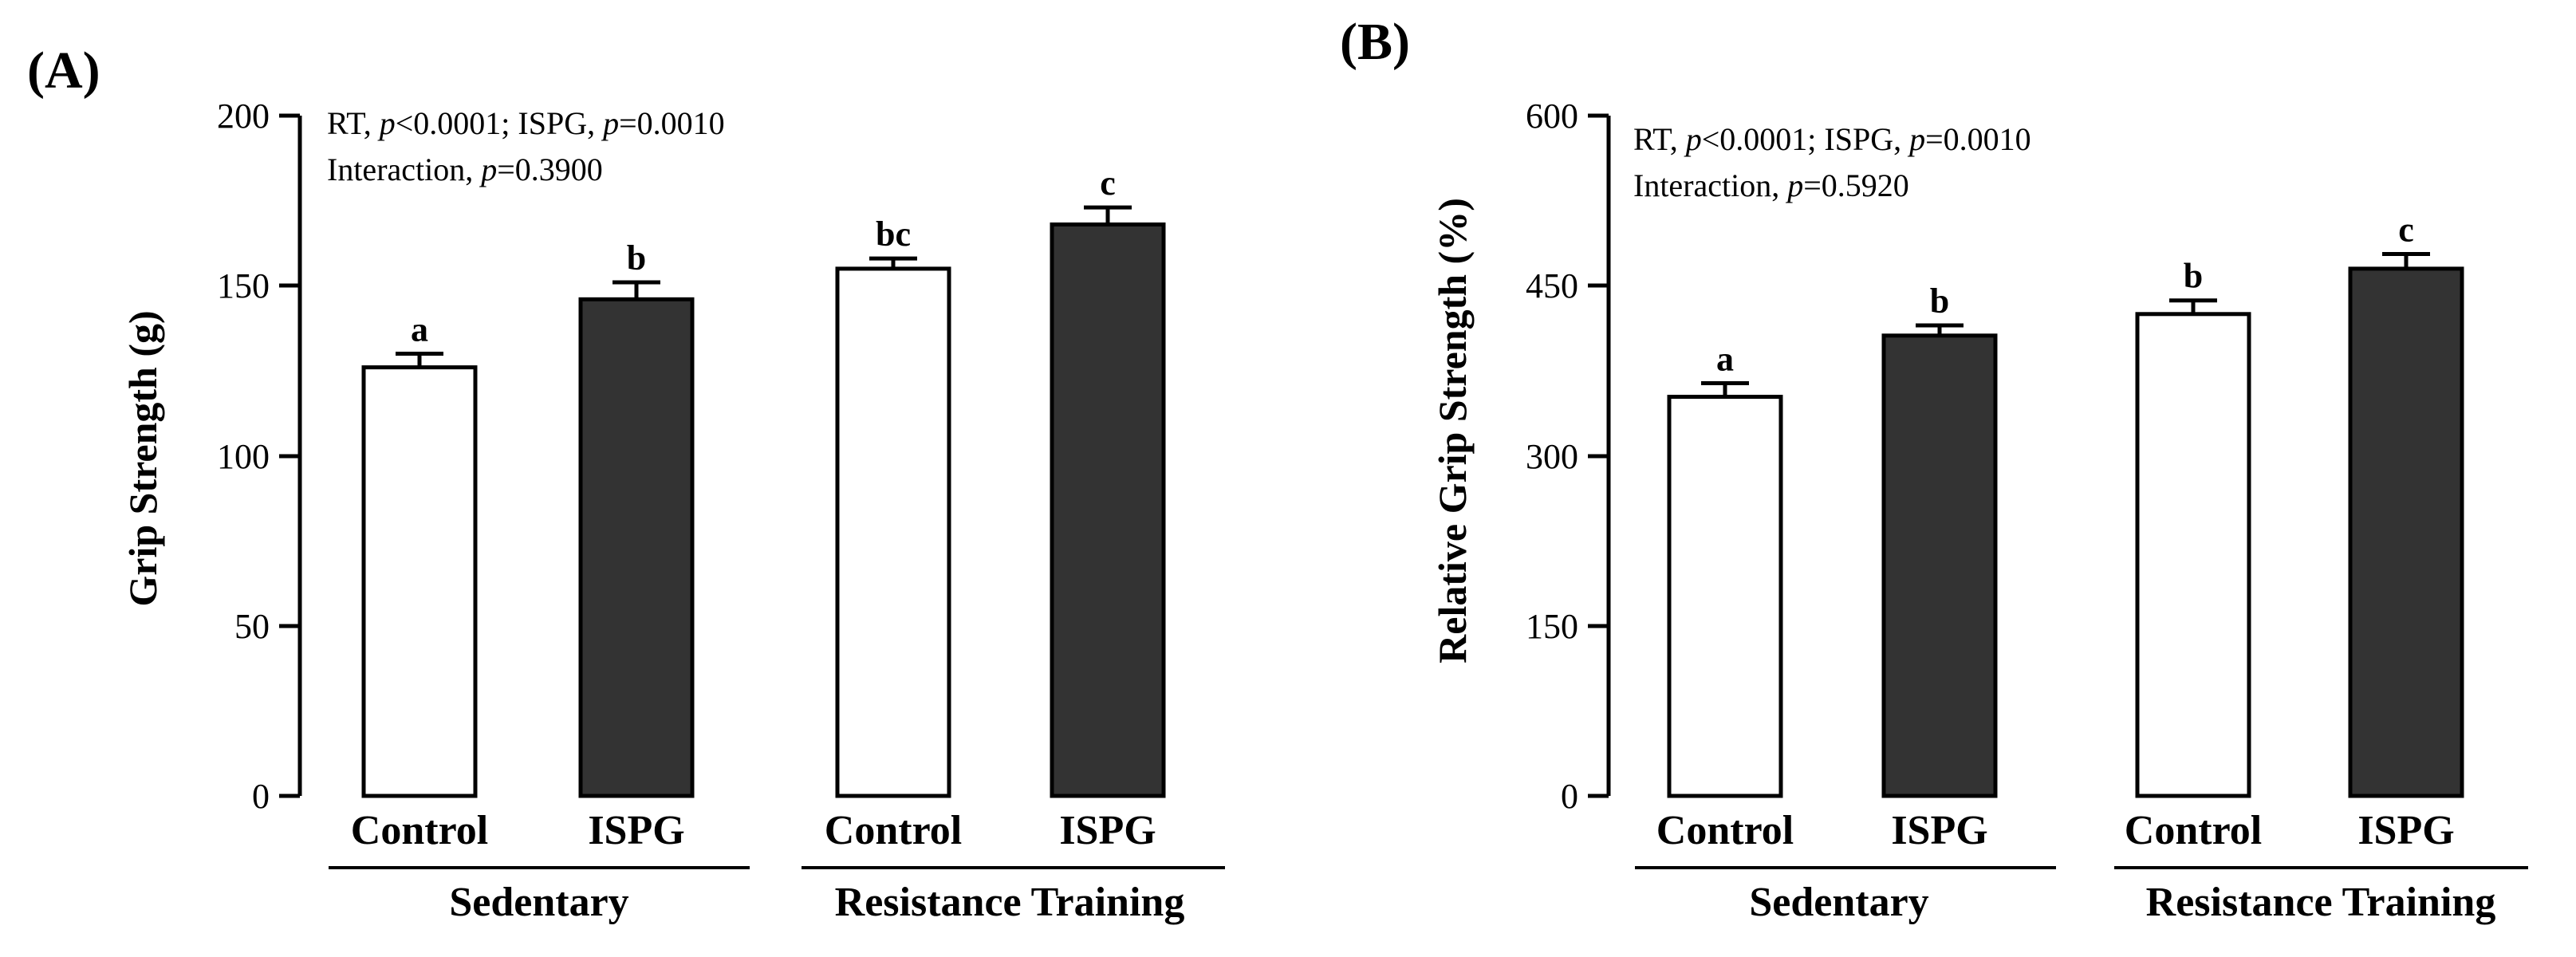 This screenshot has height=957, width=2576. I want to click on y-tick-label: 600, so click(1552, 116).